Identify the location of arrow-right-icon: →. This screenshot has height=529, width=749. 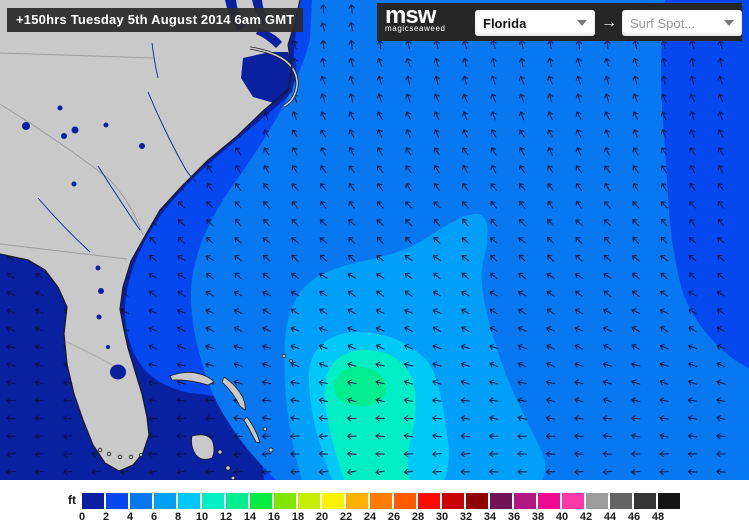
(609, 22).